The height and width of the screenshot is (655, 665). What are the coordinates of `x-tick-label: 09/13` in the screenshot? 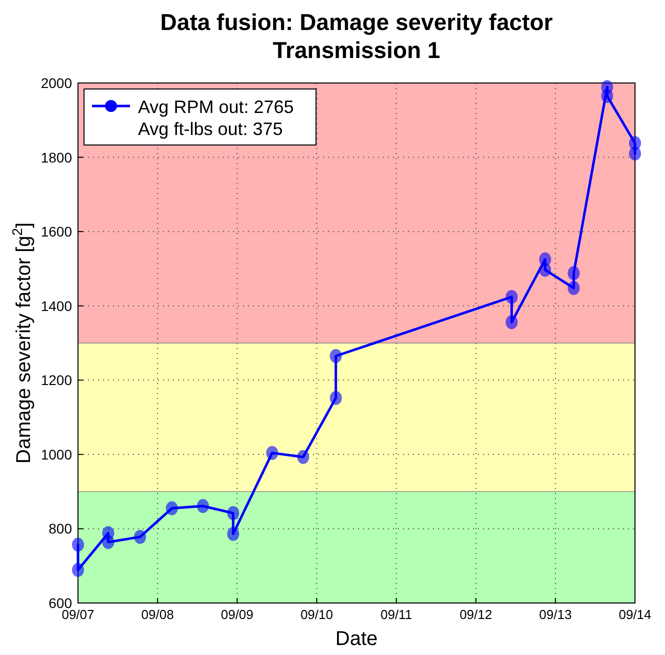 It's located at (555, 614).